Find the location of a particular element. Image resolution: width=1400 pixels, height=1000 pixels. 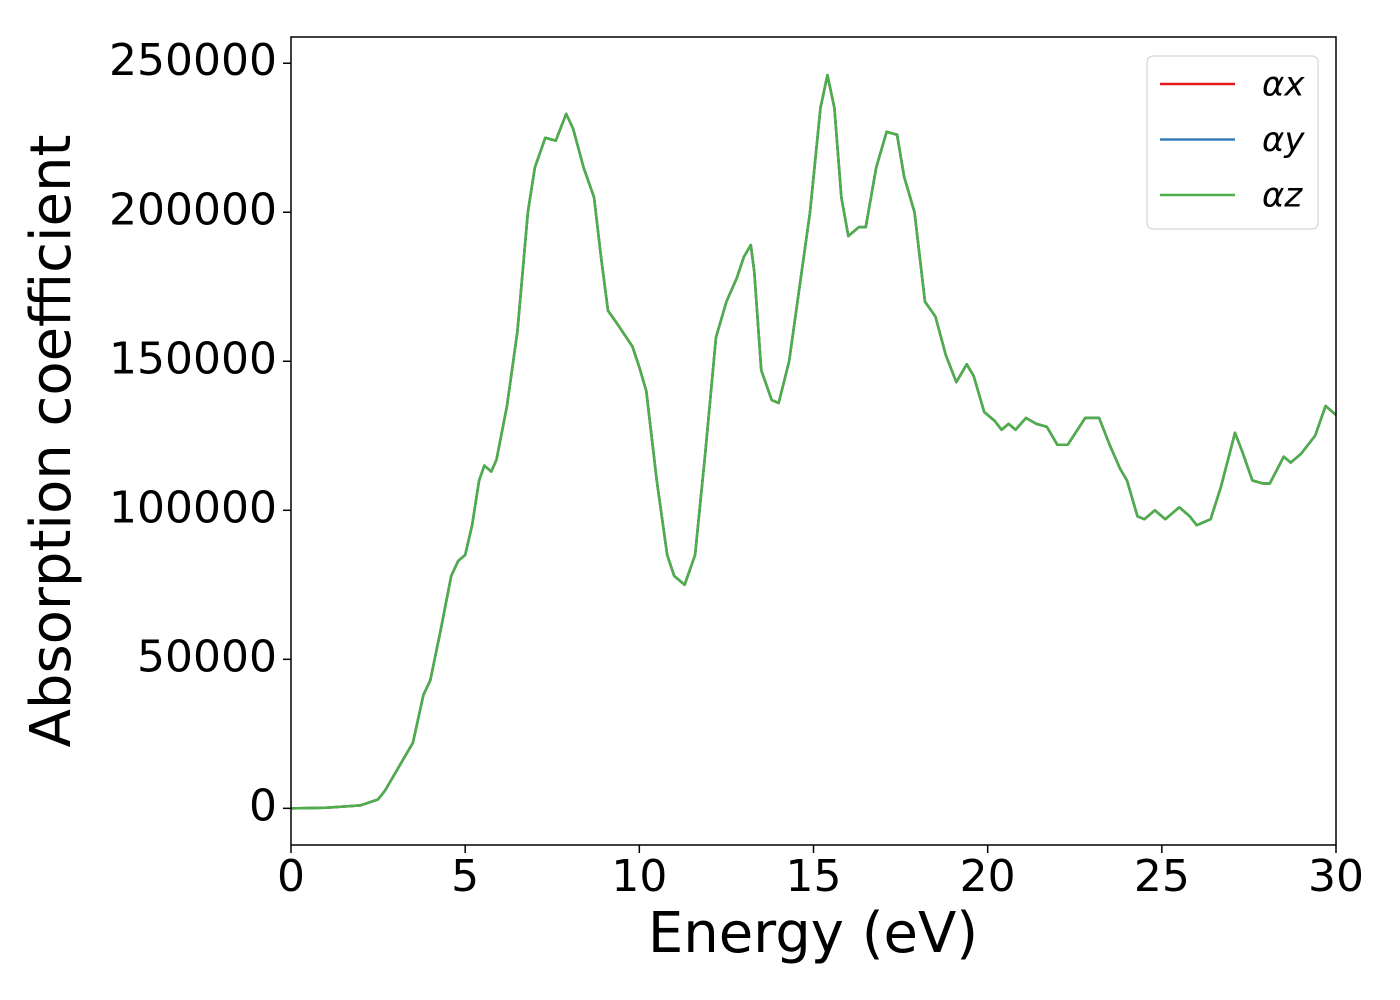

x-axis-label: Energy (eV) is located at coordinates (813, 933).